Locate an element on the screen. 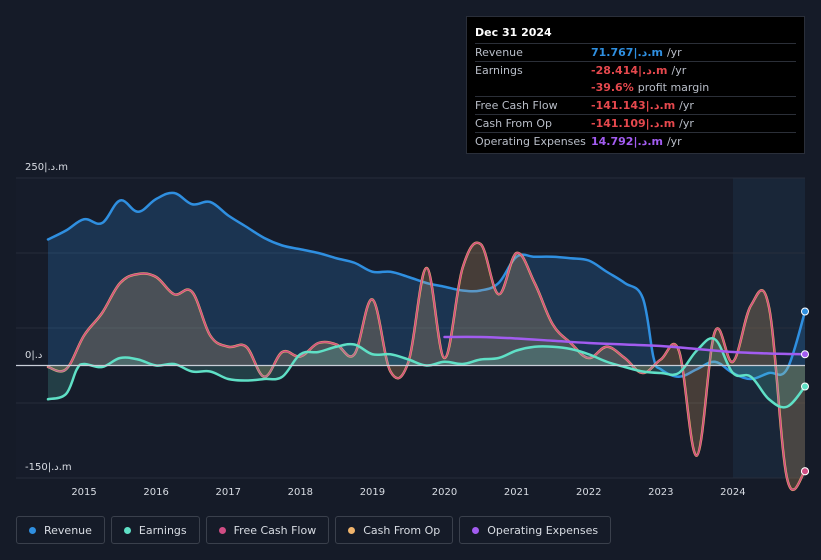  legend-item-revenue: Revenue is located at coordinates (60, 530).